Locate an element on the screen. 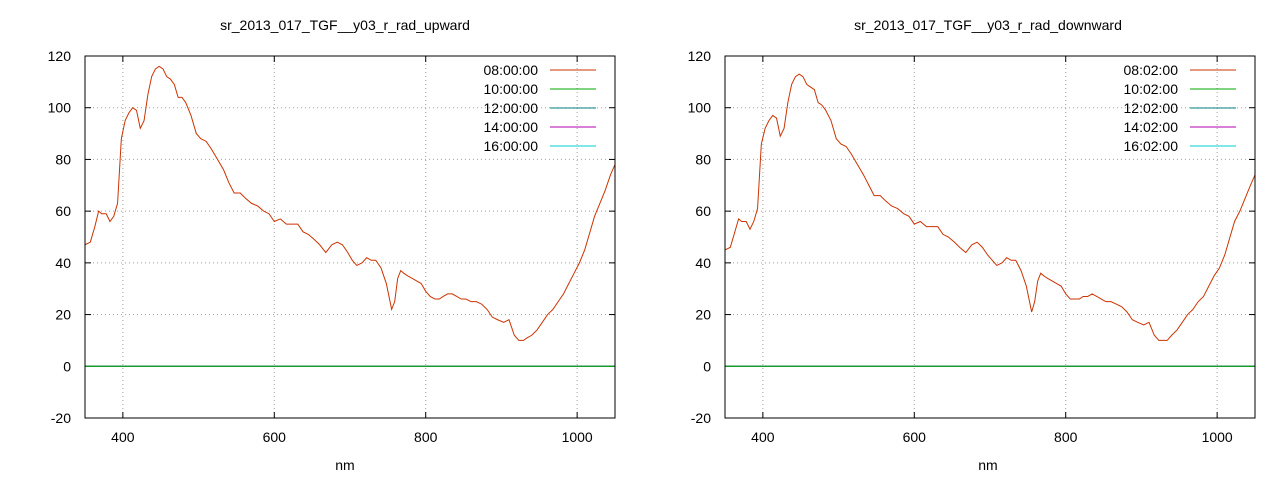 The width and height of the screenshot is (1280, 480). legend-label: 10:02:00 is located at coordinates (1151, 89).